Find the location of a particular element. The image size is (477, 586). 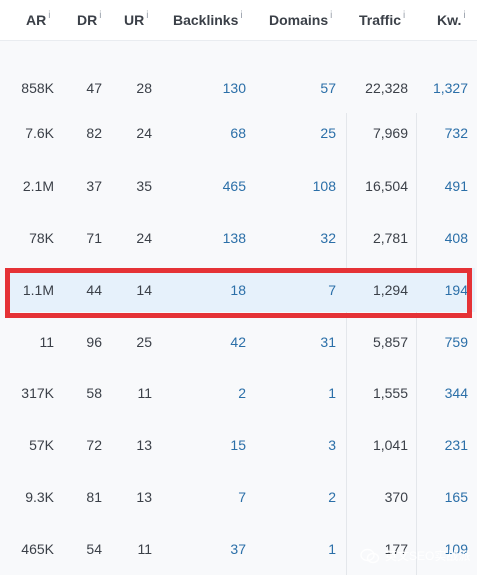

header-traffic: Traffic i is located at coordinates (382, 20).